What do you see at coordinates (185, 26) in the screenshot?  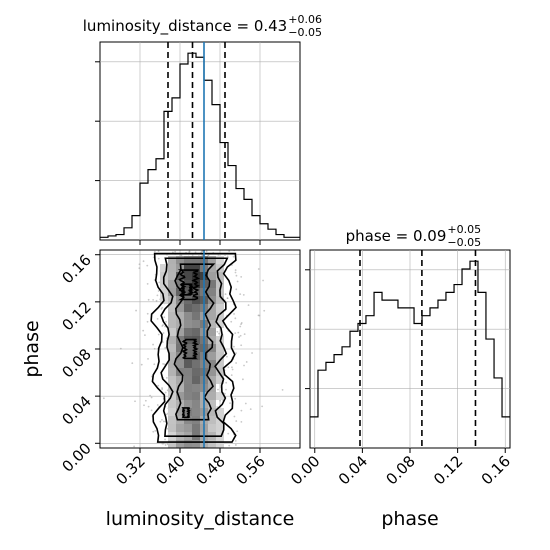 I see `luminosity-distance-title: luminosity_distance = 0.43` at bounding box center [185, 26].